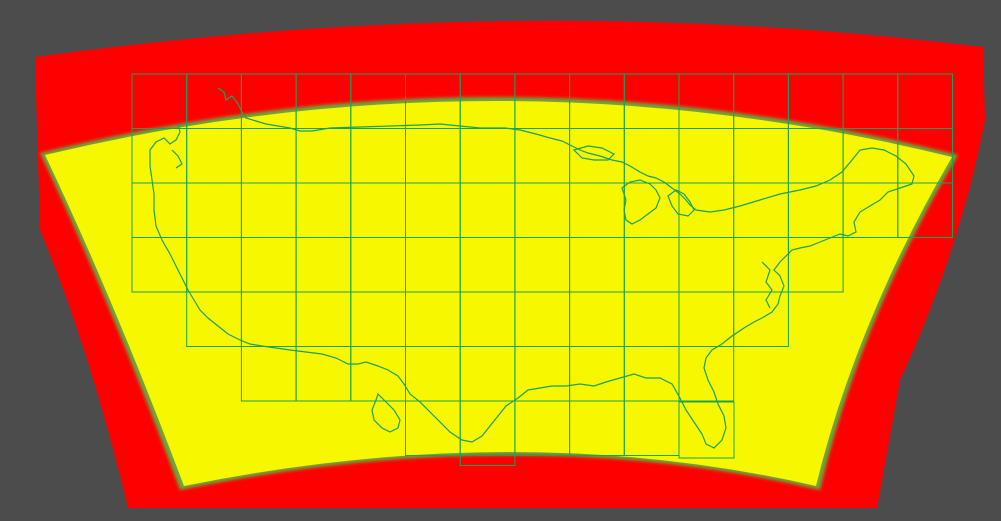 This screenshot has width=1001, height=521. I want to click on inland-border-loop, so click(386, 412).